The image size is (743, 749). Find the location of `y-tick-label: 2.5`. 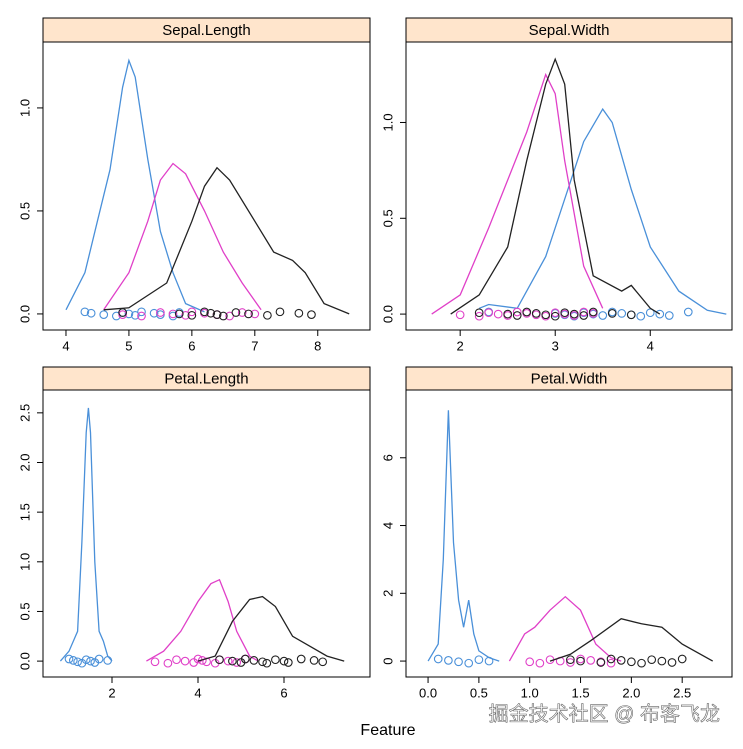

y-tick-label: 2.5 is located at coordinates (24, 413).